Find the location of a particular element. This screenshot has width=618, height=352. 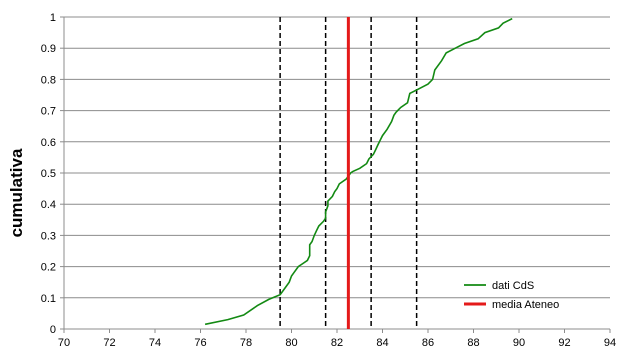

x-axis-ticks: 70 72 74 76 78 80 82 84 86 88 90 92 94 is located at coordinates (337, 338).